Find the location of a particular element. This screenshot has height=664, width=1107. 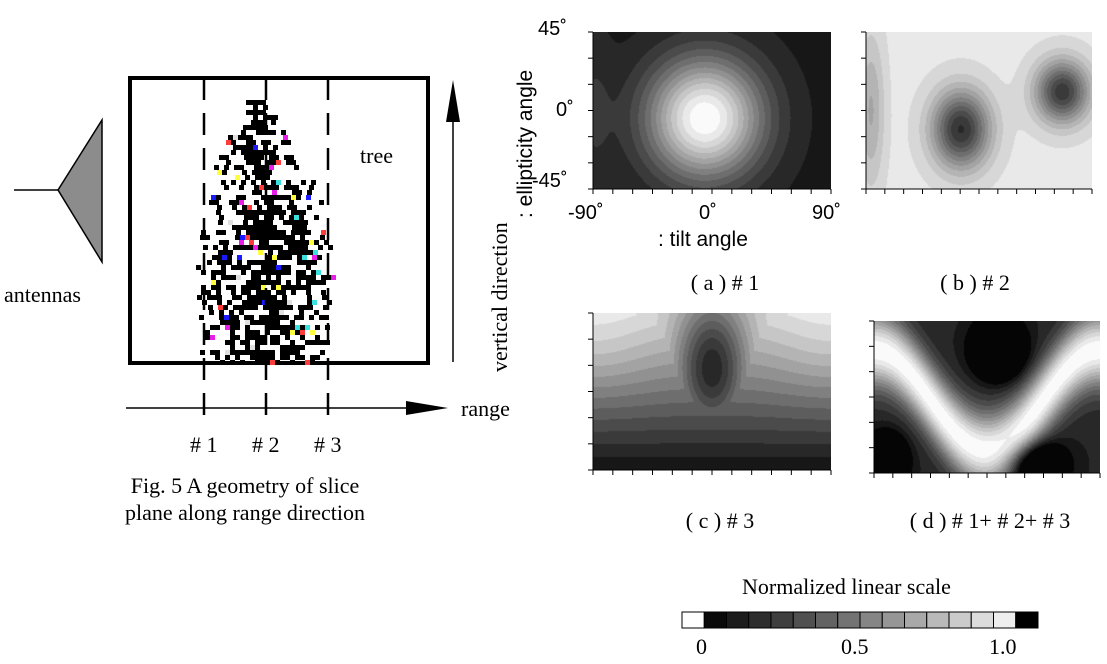

x-tick-90: 90˚ is located at coordinates (826, 213).